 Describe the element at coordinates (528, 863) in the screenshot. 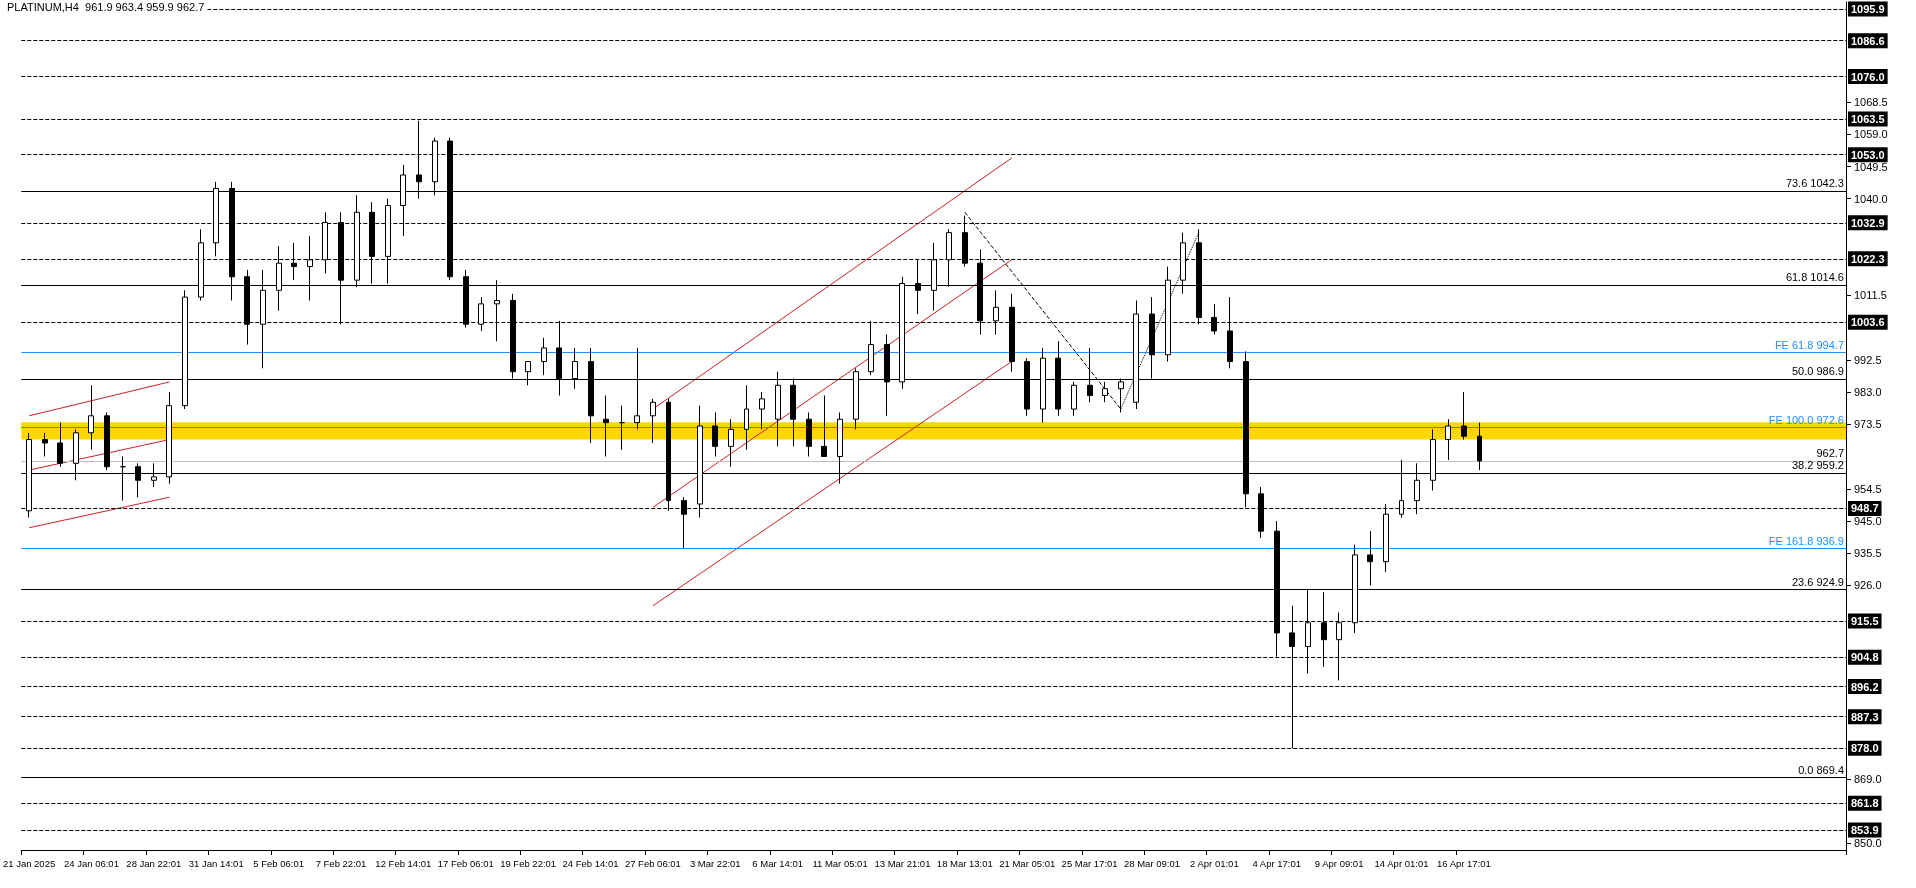

I see `x-tick-label: 19 Feb 22:01` at that location.